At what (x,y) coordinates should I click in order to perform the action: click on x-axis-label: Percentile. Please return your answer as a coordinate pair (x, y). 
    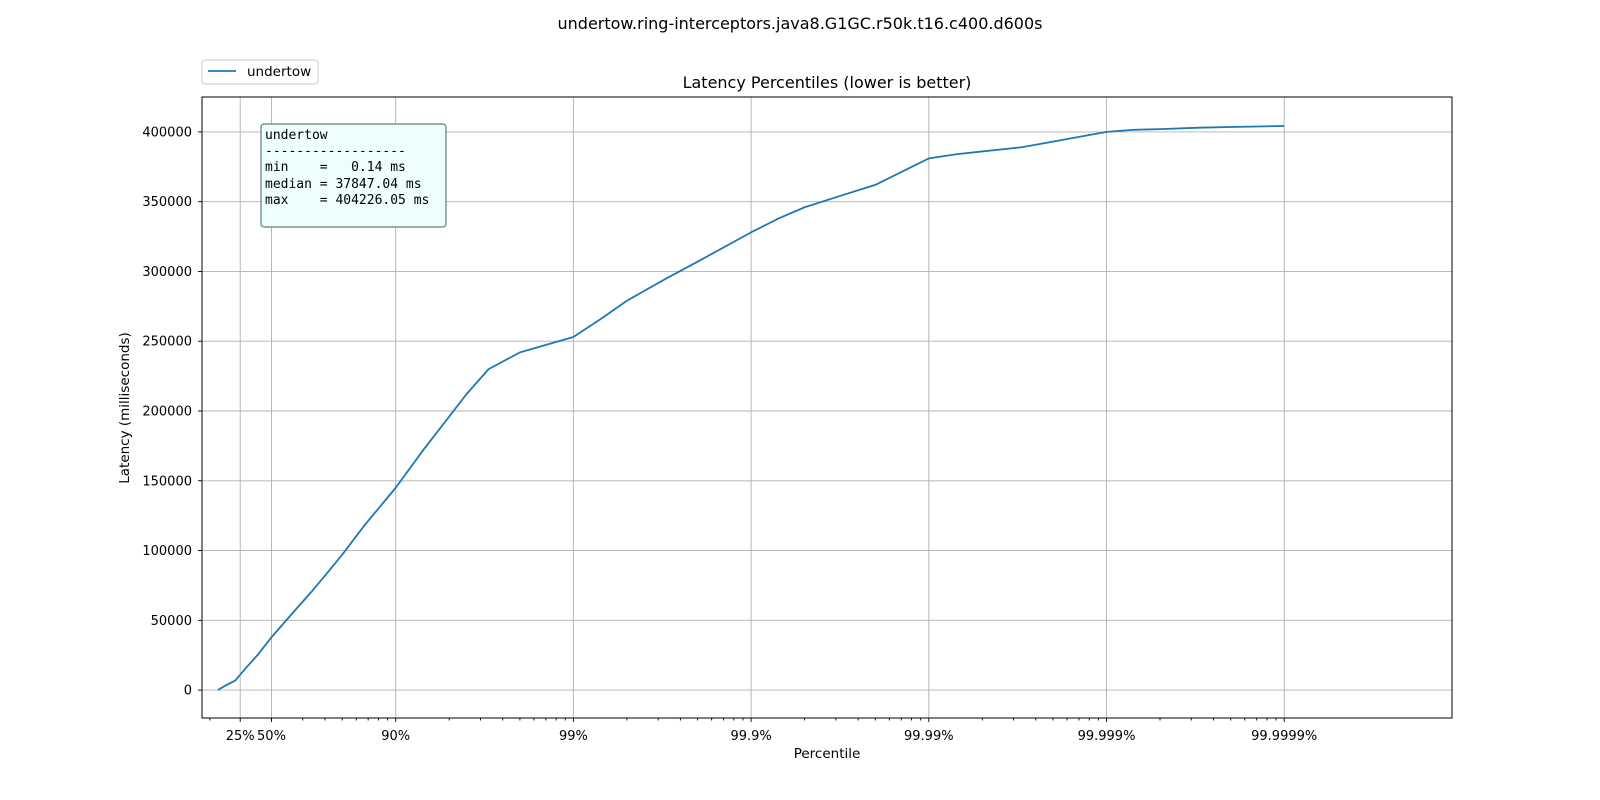
    Looking at the image, I should click on (827, 754).